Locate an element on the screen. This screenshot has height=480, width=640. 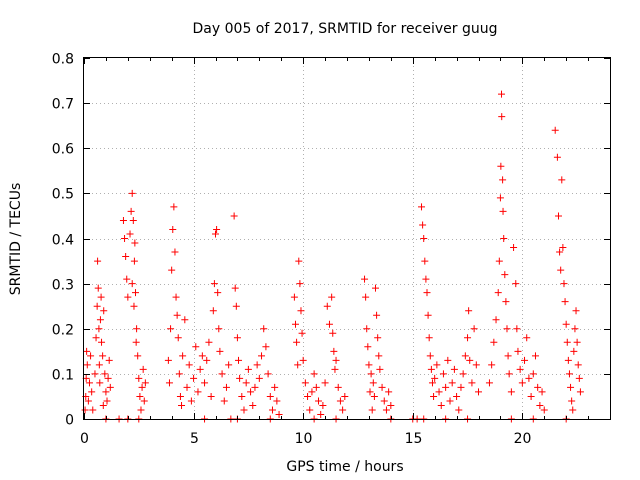
x-tick-label: 10 is located at coordinates (304, 439).